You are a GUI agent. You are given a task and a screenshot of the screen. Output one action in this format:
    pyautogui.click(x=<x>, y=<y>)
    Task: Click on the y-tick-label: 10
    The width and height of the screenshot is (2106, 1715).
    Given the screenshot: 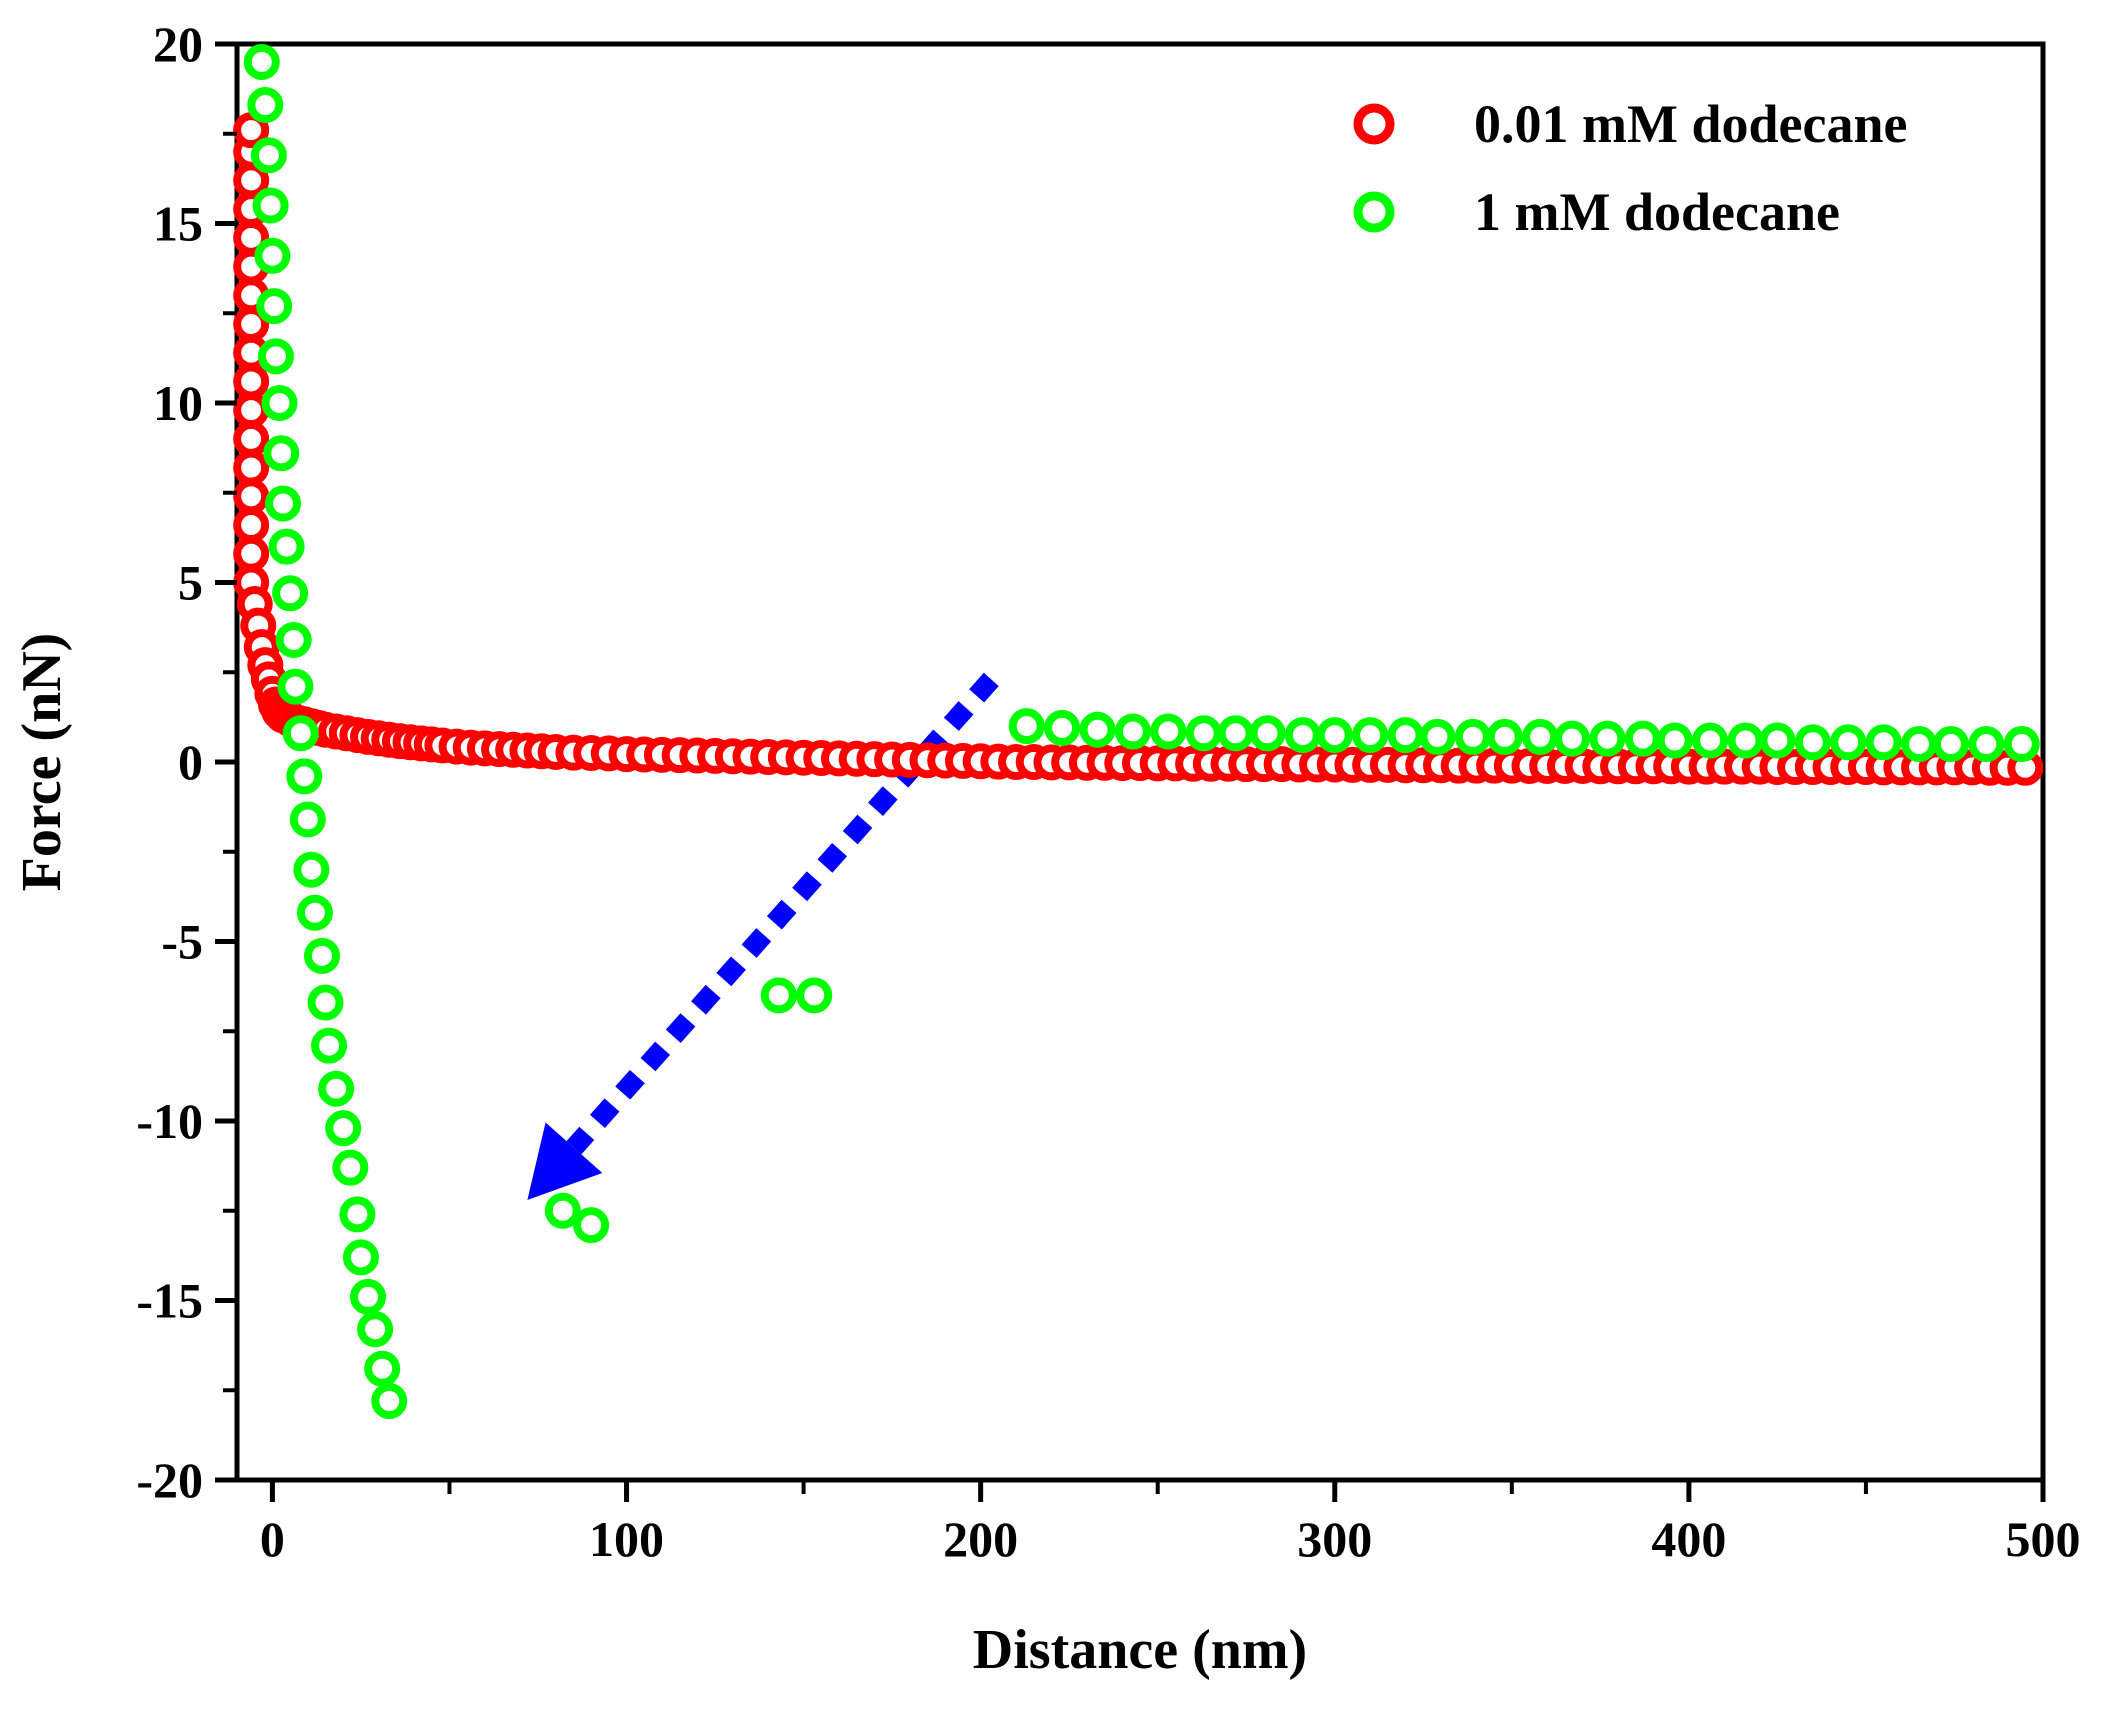 What is the action you would take?
    pyautogui.click(x=178, y=403)
    